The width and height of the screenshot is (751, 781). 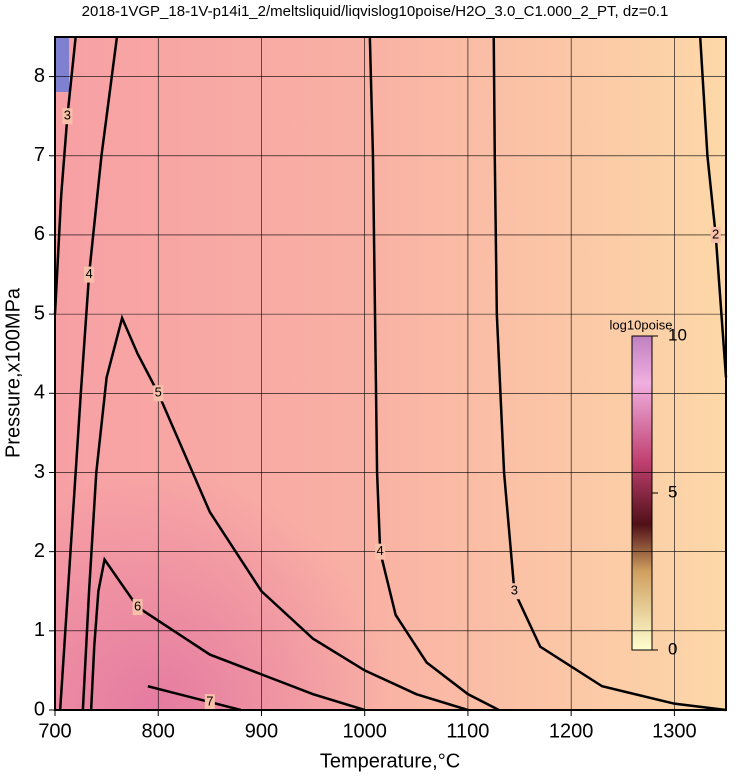 I want to click on contour-label: 5, so click(x=158, y=392).